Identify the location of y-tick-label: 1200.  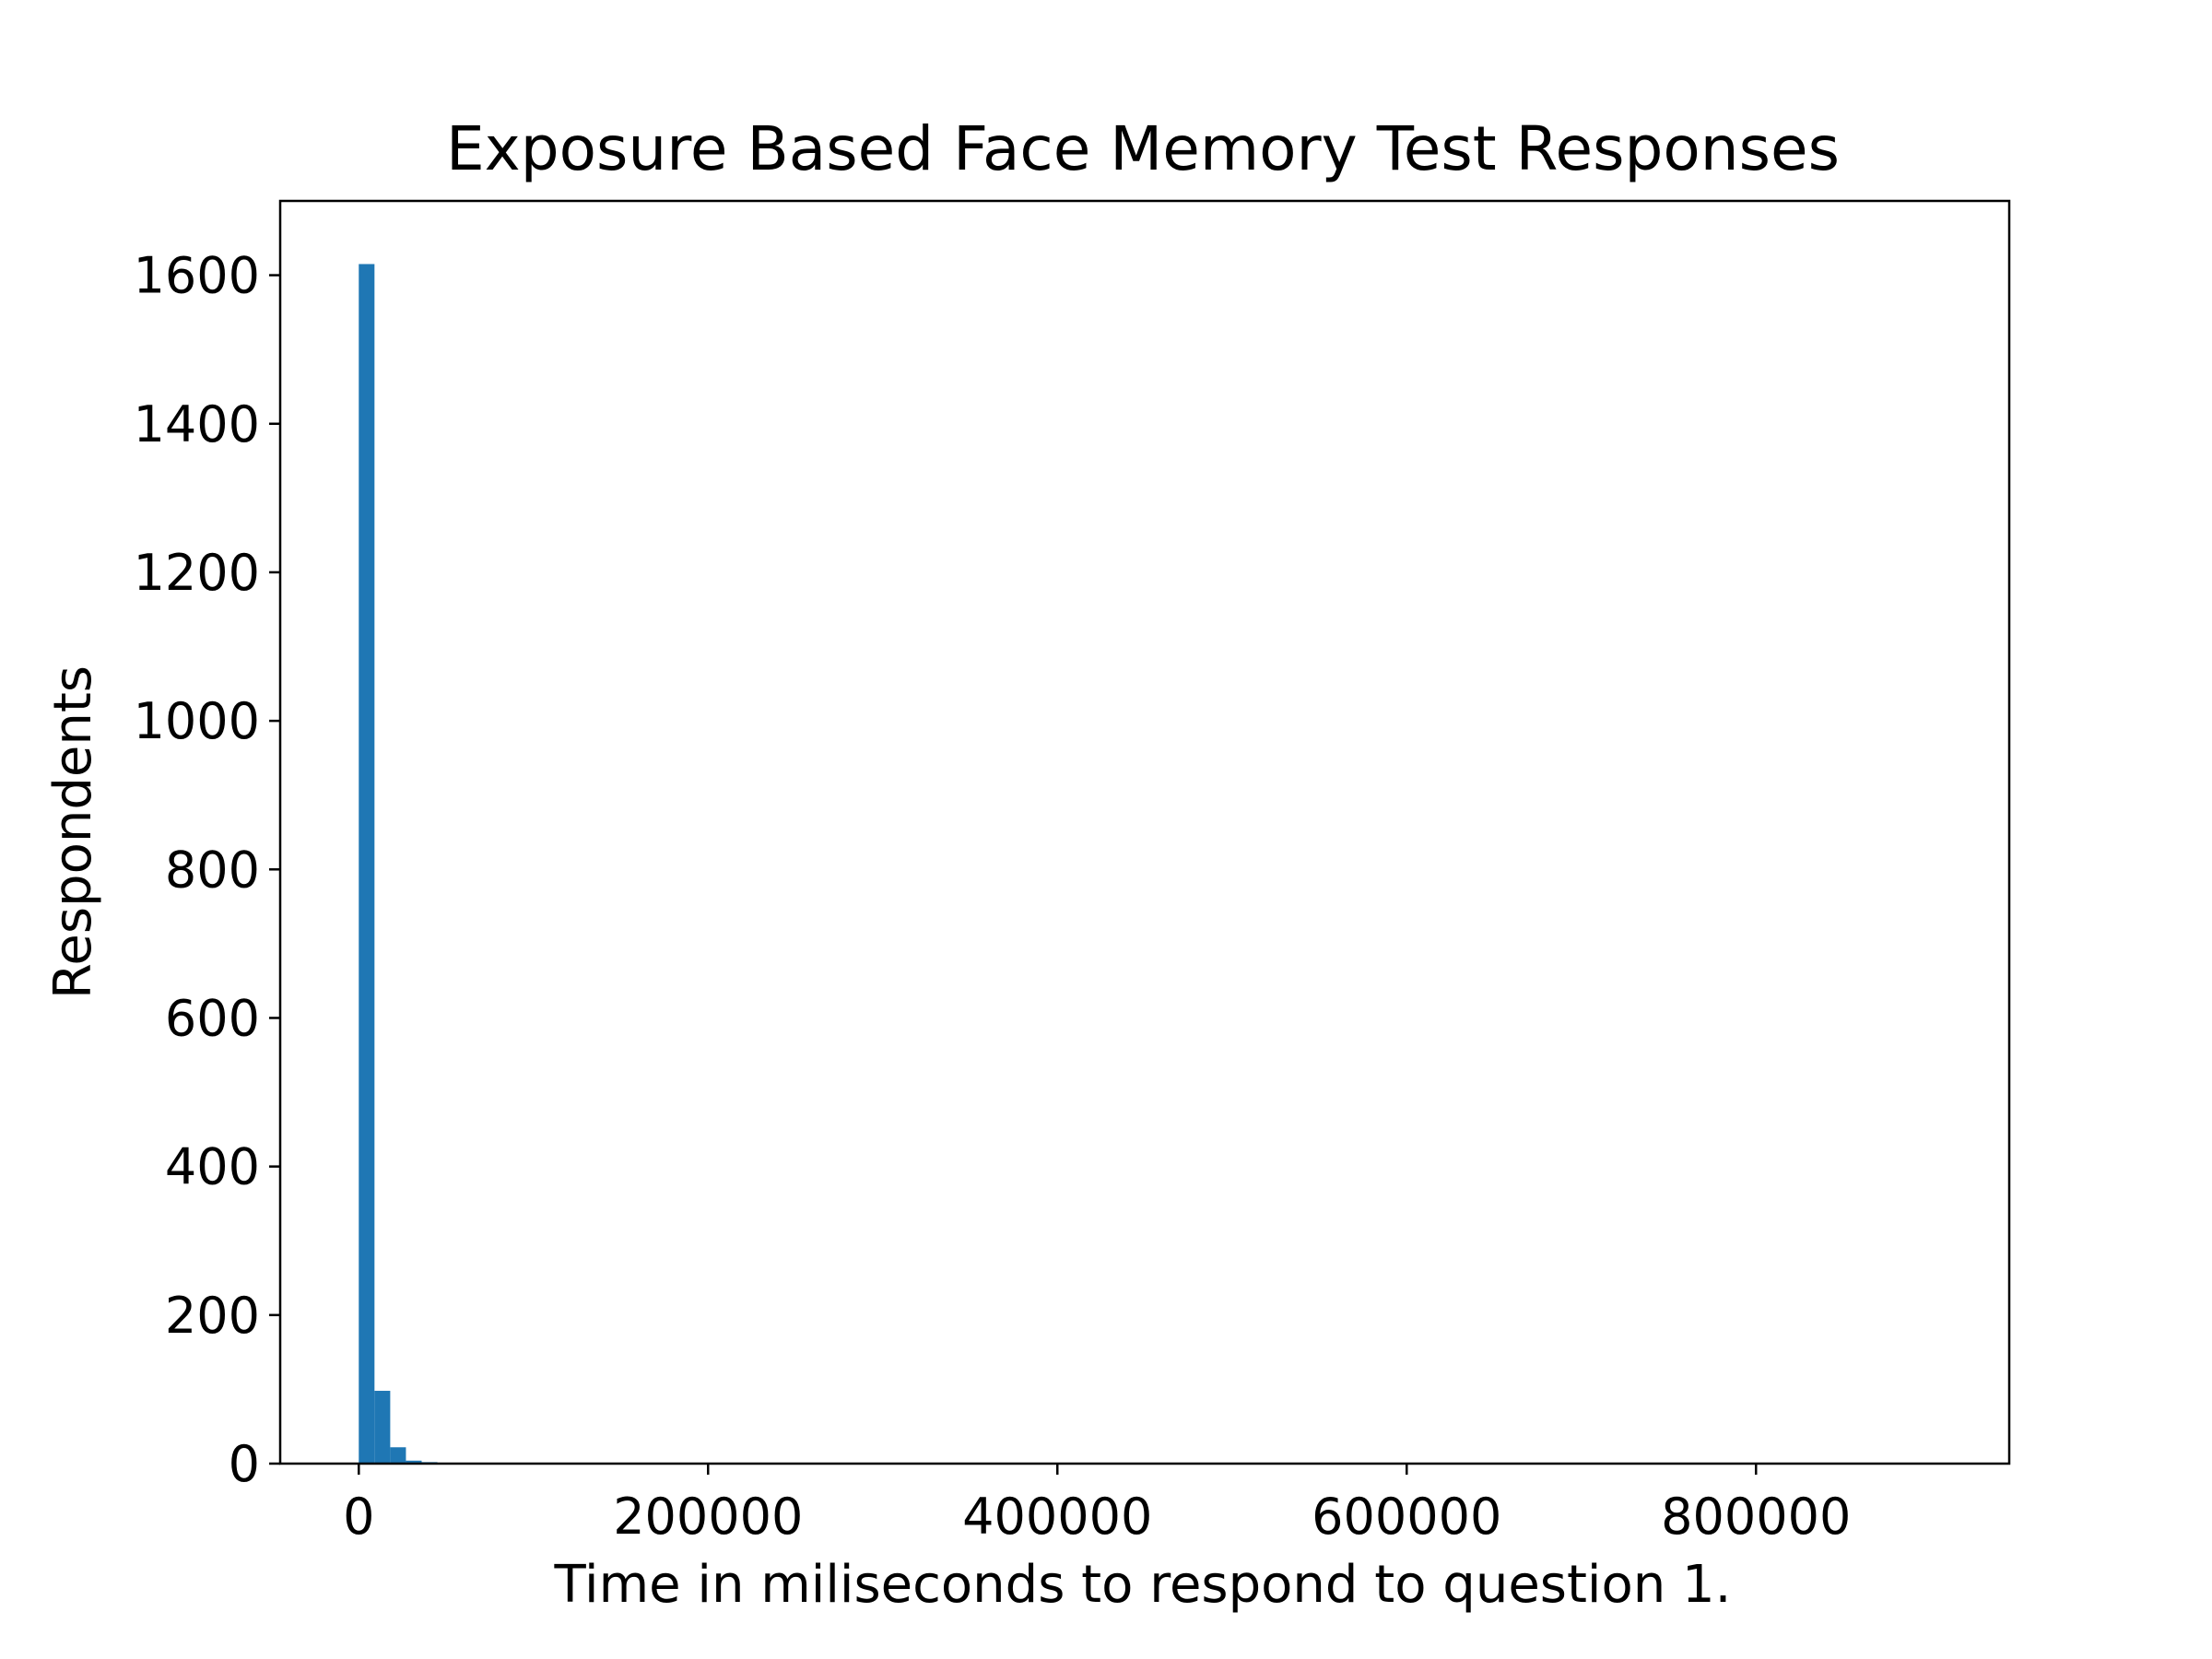
(197, 573).